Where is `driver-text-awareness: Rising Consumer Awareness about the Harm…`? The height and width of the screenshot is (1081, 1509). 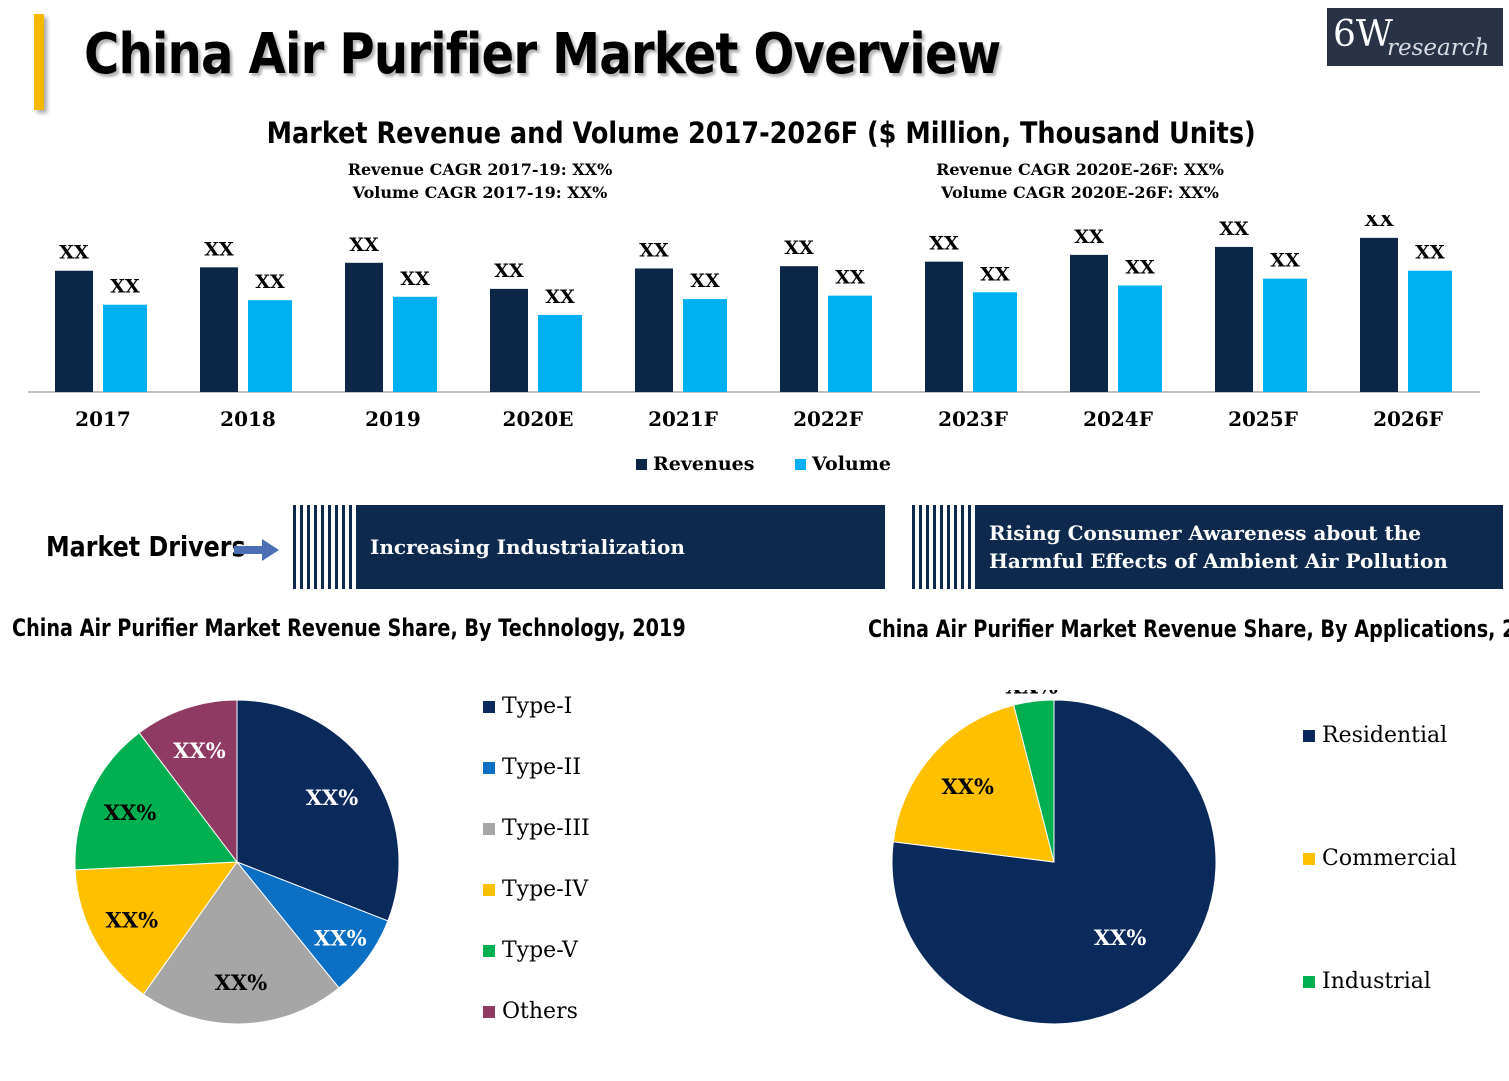 driver-text-awareness: Rising Consumer Awareness about the Harm… is located at coordinates (1211, 547).